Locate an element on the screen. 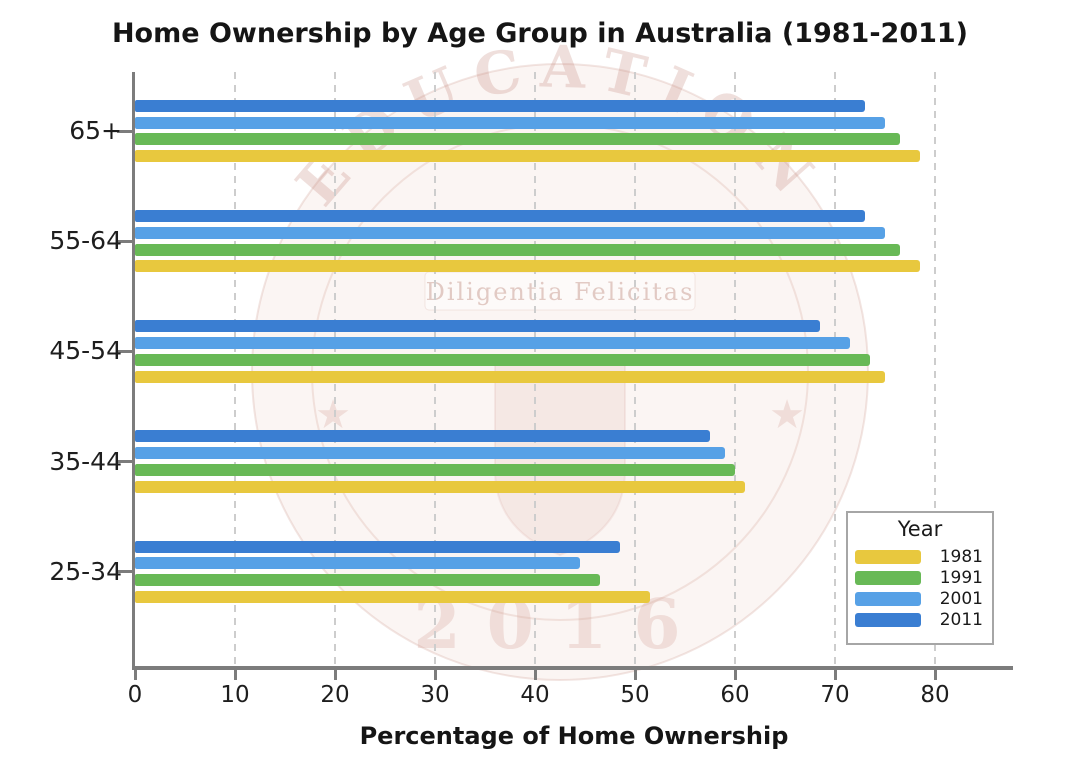 This screenshot has width=1080, height=780. x-tick-label: 70 is located at coordinates (835, 695).